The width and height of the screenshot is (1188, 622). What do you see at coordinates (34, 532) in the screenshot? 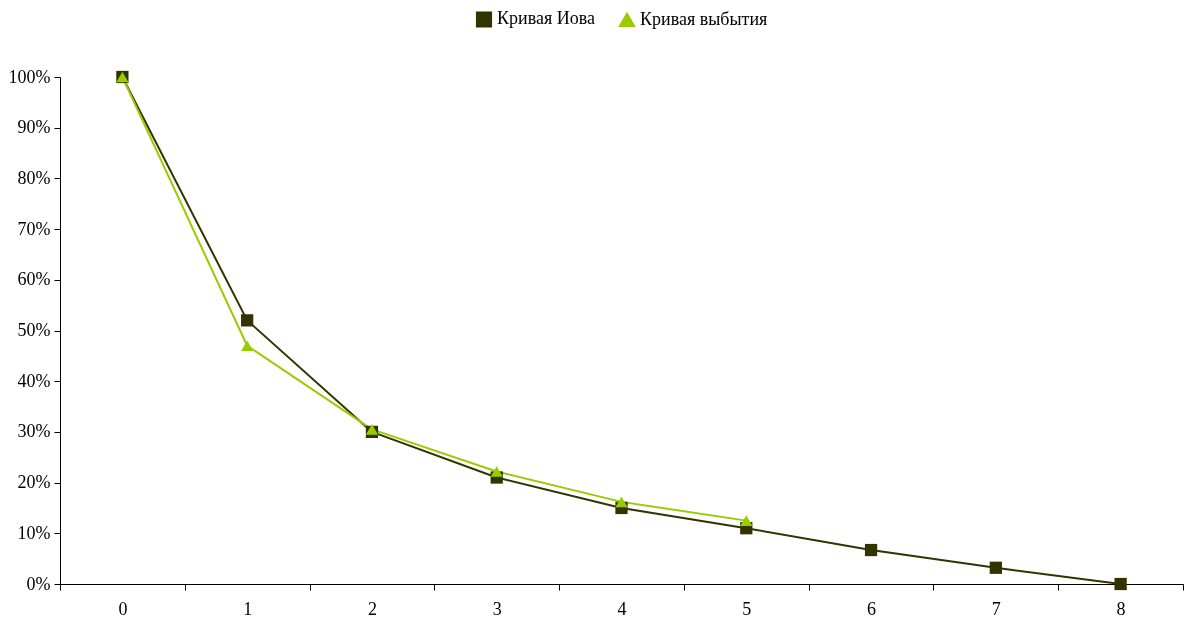
I see `y-tick-label: 10%` at bounding box center [34, 532].